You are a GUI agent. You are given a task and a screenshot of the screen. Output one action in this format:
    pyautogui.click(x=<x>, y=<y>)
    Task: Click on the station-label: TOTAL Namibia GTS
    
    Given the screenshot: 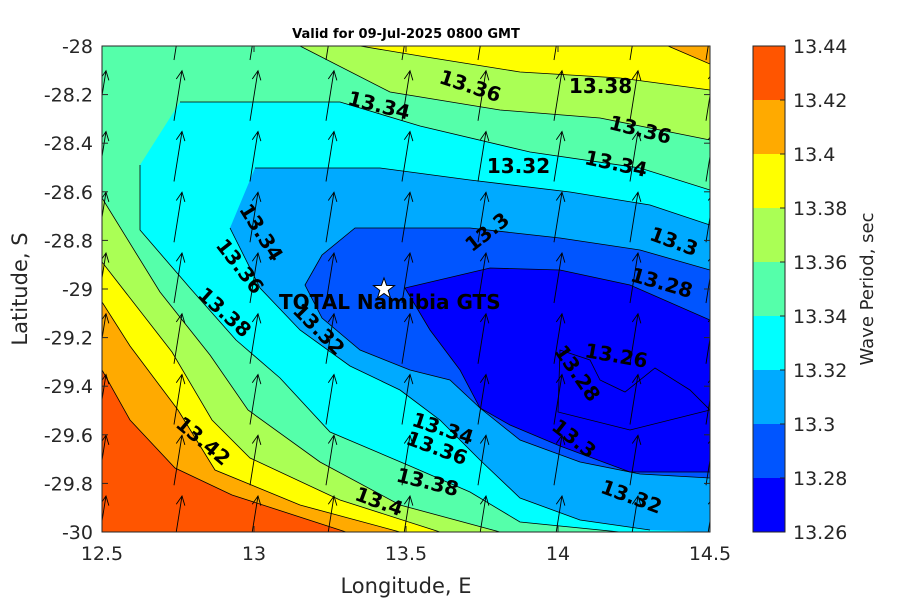 What is the action you would take?
    pyautogui.click(x=390, y=302)
    